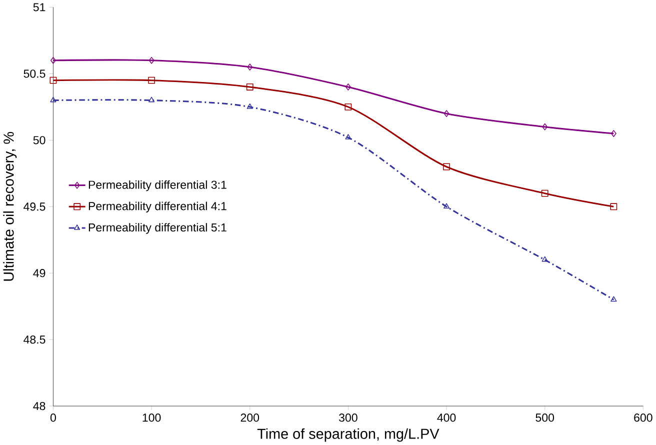  What do you see at coordinates (39, 7) in the screenshot?
I see `y-tick-label: 51` at bounding box center [39, 7].